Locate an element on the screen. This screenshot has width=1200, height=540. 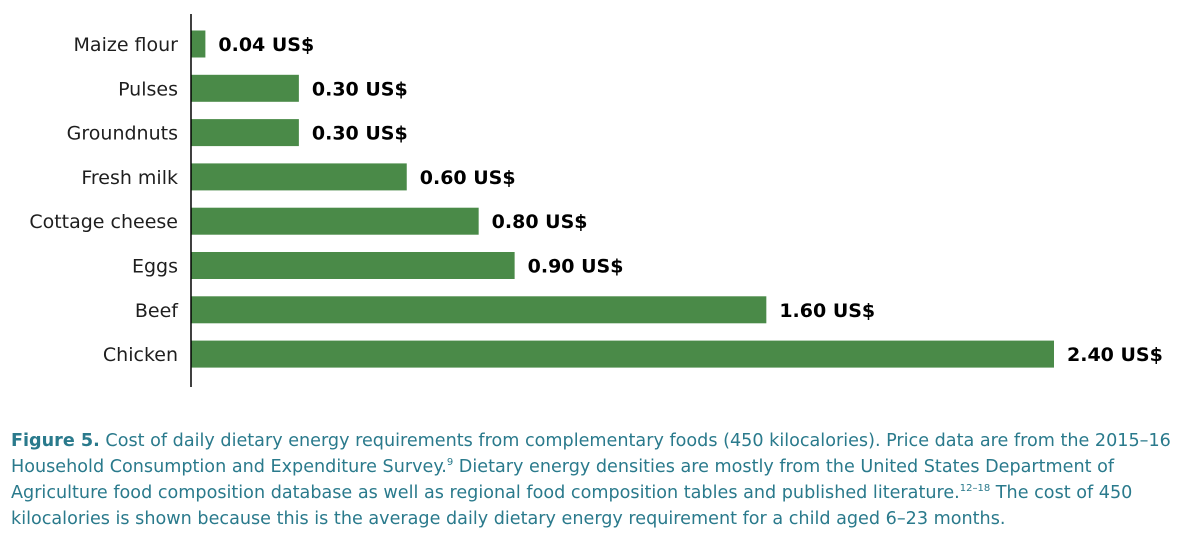
value-label-beef: 1.60 US$ is located at coordinates (827, 311).